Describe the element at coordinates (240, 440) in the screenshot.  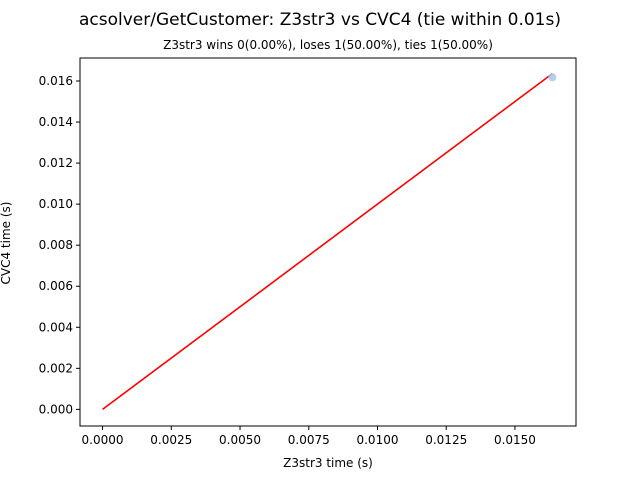
I see `x-tick-label: 0.0050` at that location.